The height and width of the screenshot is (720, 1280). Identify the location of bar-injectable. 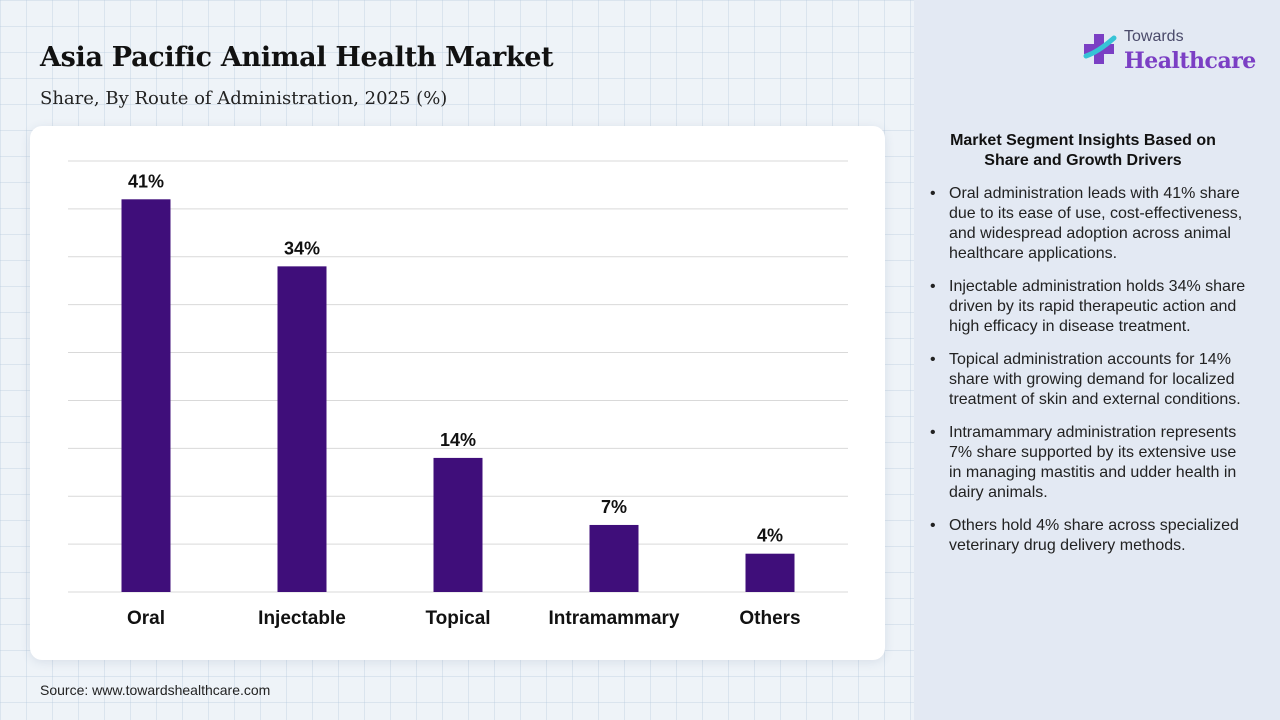
(302, 429).